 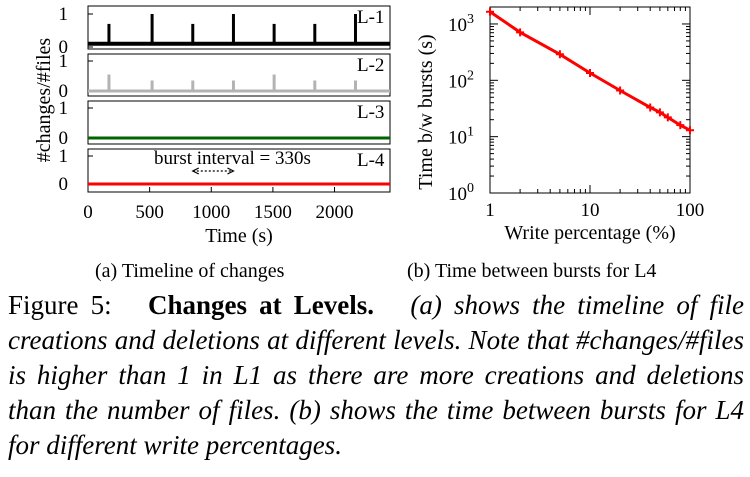 What do you see at coordinates (44, 100) in the screenshot?
I see `y-axis-label: #changes/#files` at bounding box center [44, 100].